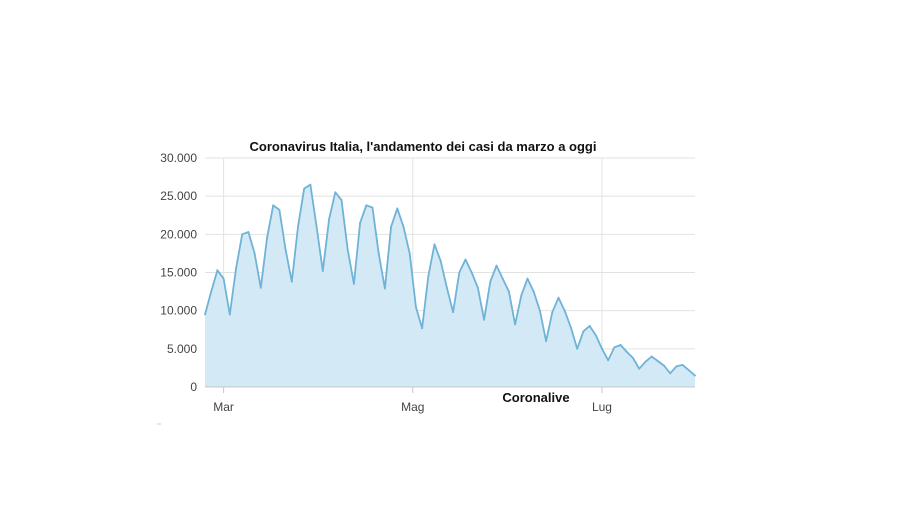 The height and width of the screenshot is (506, 900). What do you see at coordinates (178, 311) in the screenshot?
I see `y-tick-label: 10.000` at bounding box center [178, 311].